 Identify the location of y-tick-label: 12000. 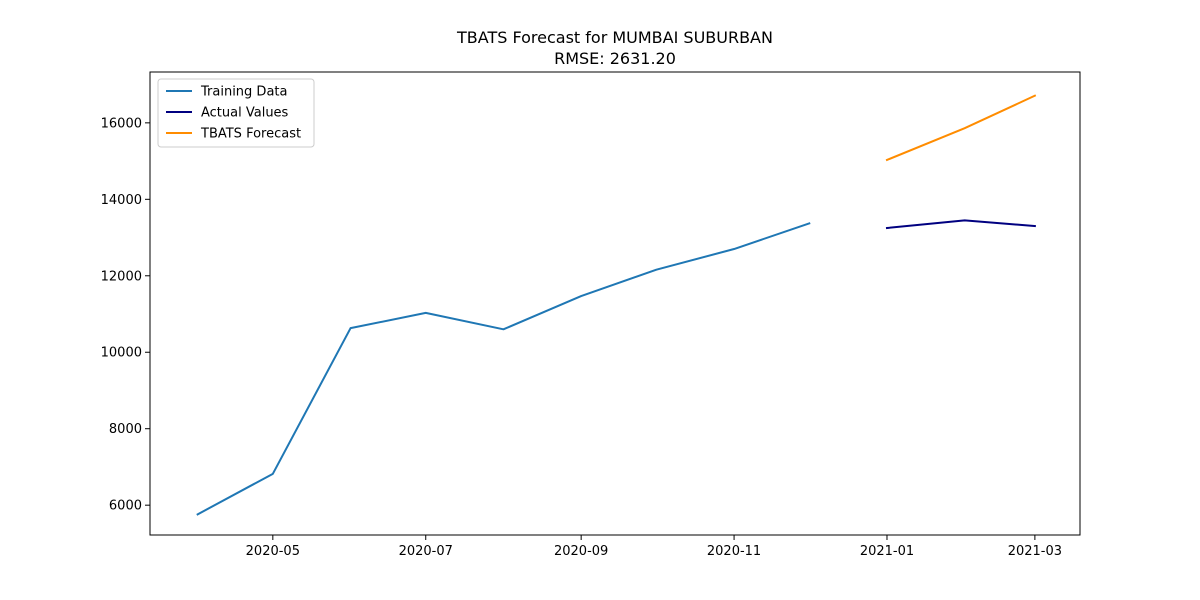
(121, 276).